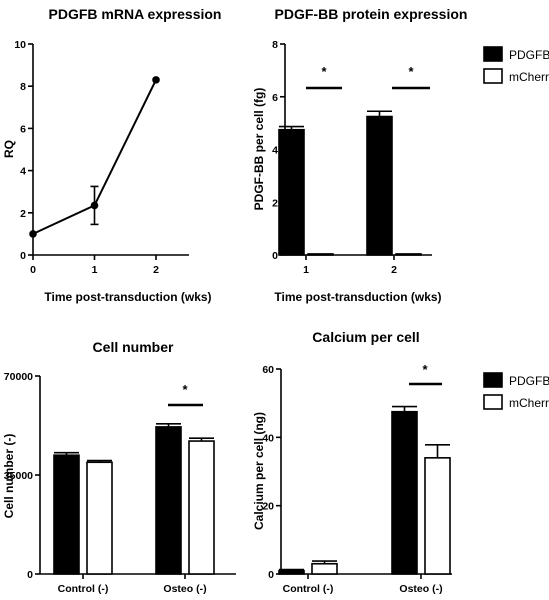 The width and height of the screenshot is (549, 600). Describe the element at coordinates (133, 347) in the screenshot. I see `chart-title: Cell number` at that location.